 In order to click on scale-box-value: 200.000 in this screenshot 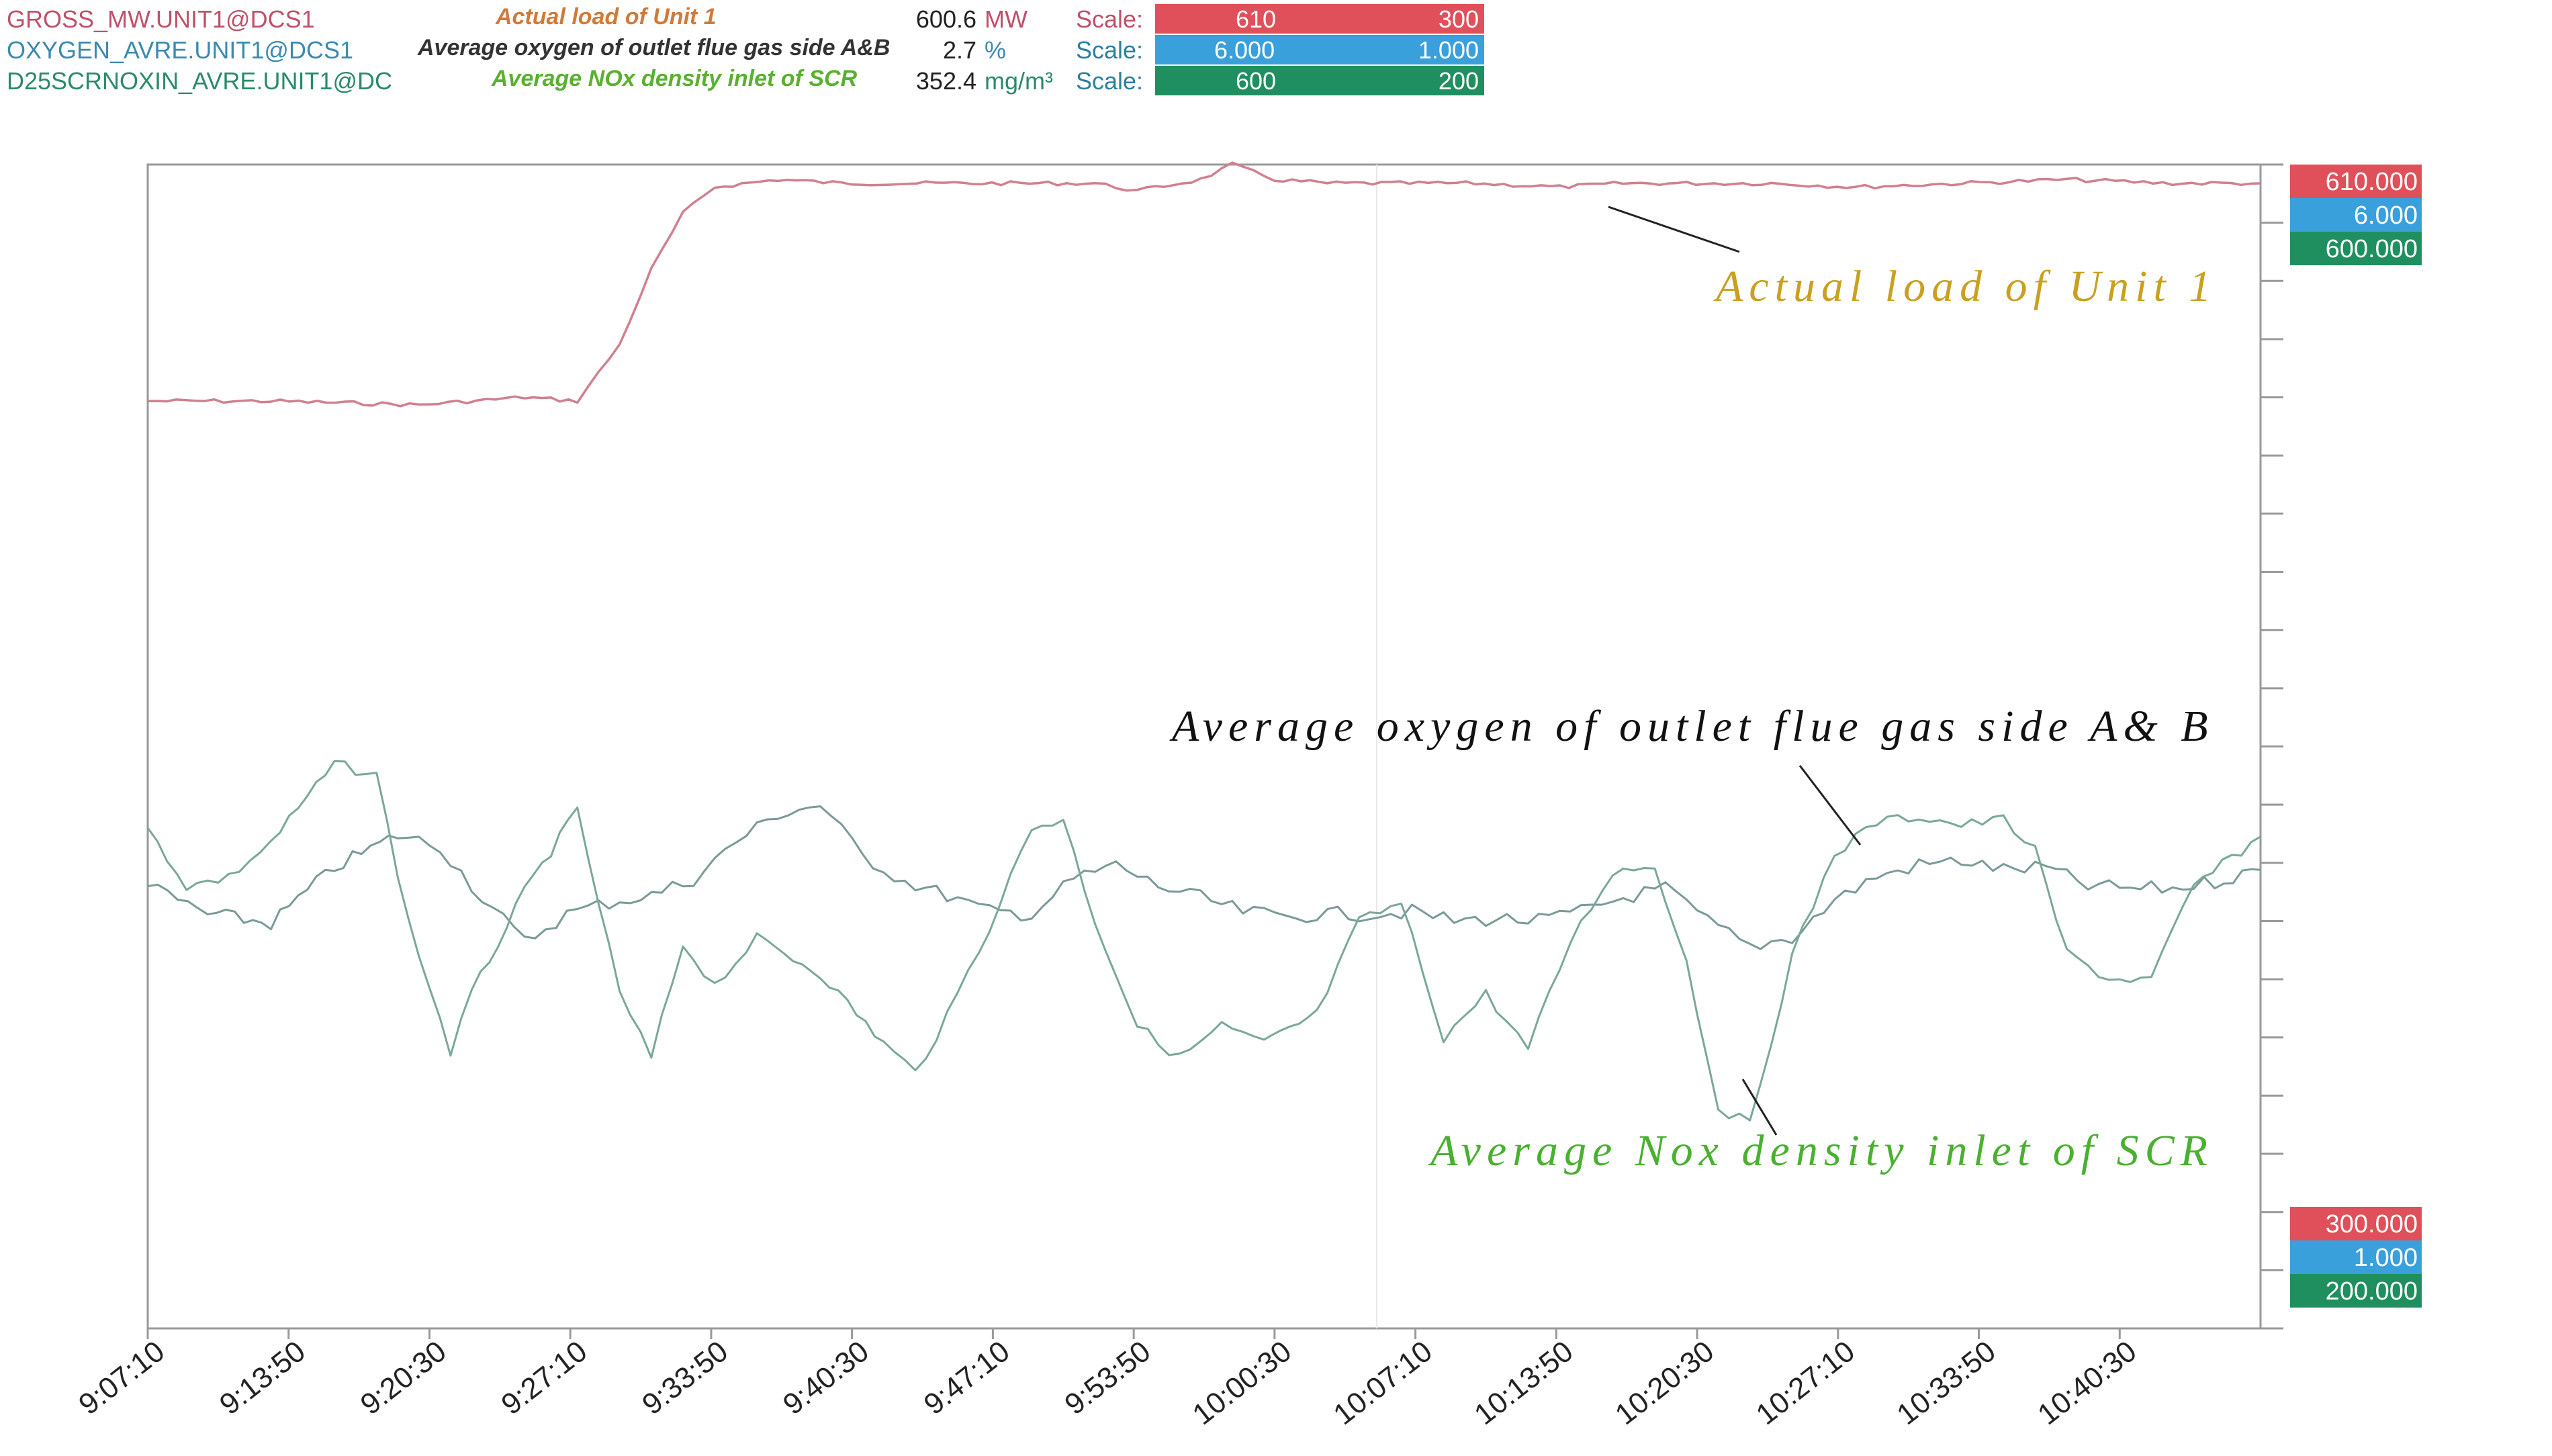, I will do `click(2372, 1291)`.